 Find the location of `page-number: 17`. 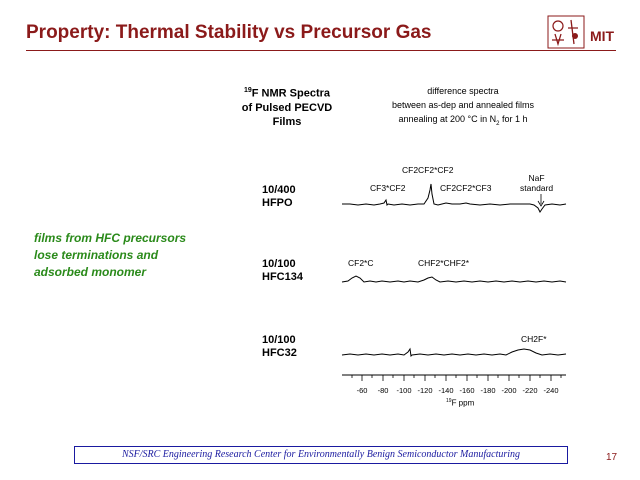

page-number: 17 is located at coordinates (612, 457).